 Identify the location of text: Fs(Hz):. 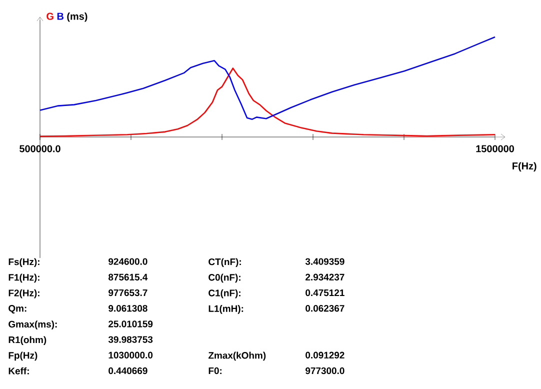
(24, 263).